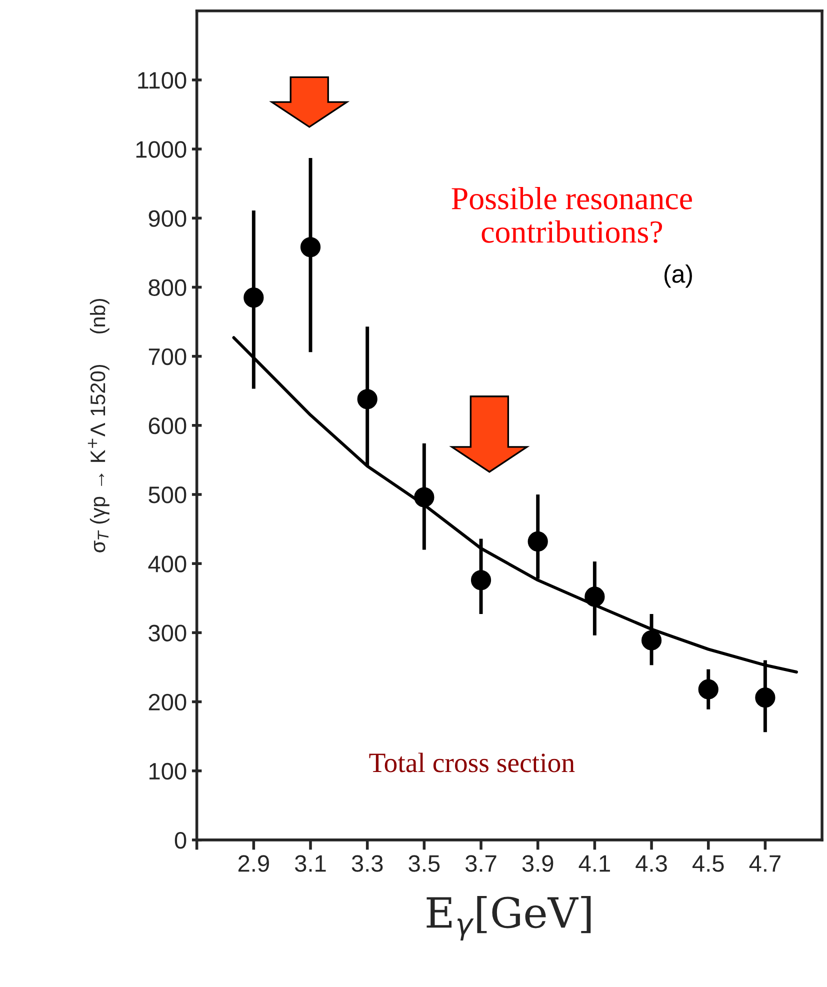  What do you see at coordinates (708, 863) in the screenshot?
I see `x-tick-label: 4.5` at bounding box center [708, 863].